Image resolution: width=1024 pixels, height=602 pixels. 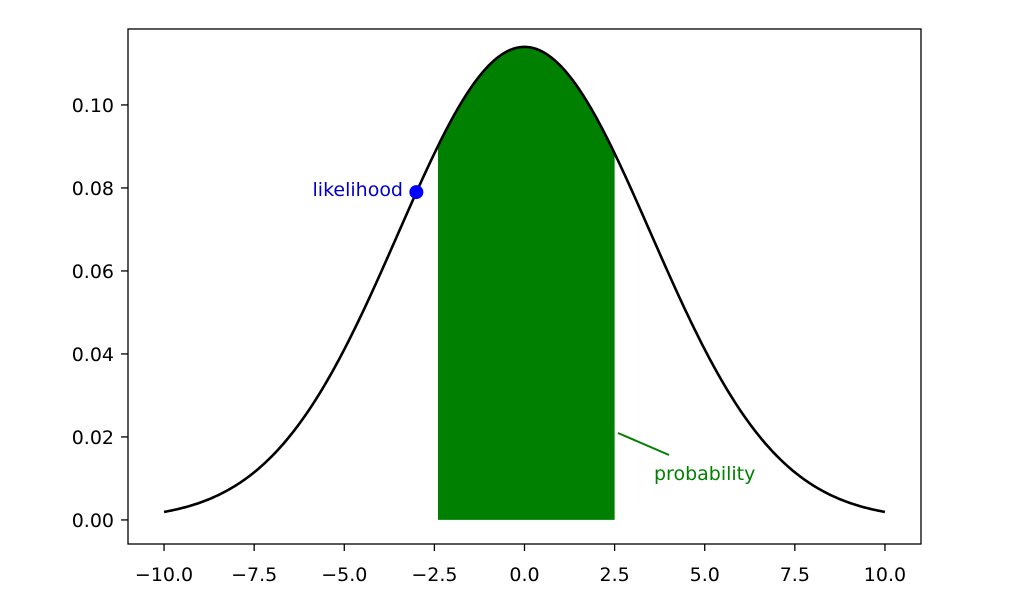 I want to click on point-layer, so click(x=416, y=192).